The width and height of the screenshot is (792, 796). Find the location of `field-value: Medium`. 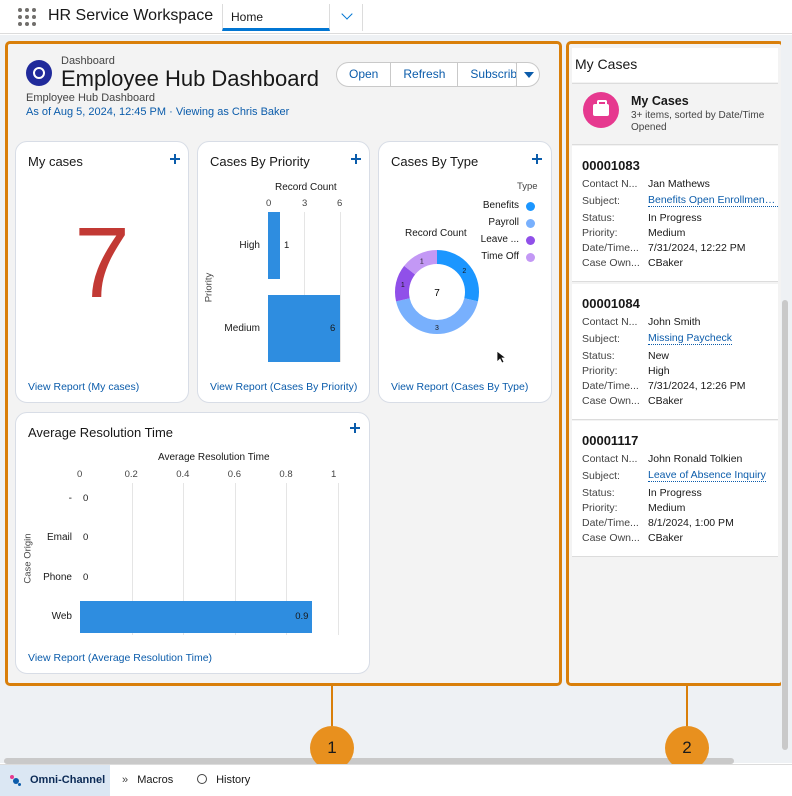

field-value: Medium is located at coordinates (667, 508).